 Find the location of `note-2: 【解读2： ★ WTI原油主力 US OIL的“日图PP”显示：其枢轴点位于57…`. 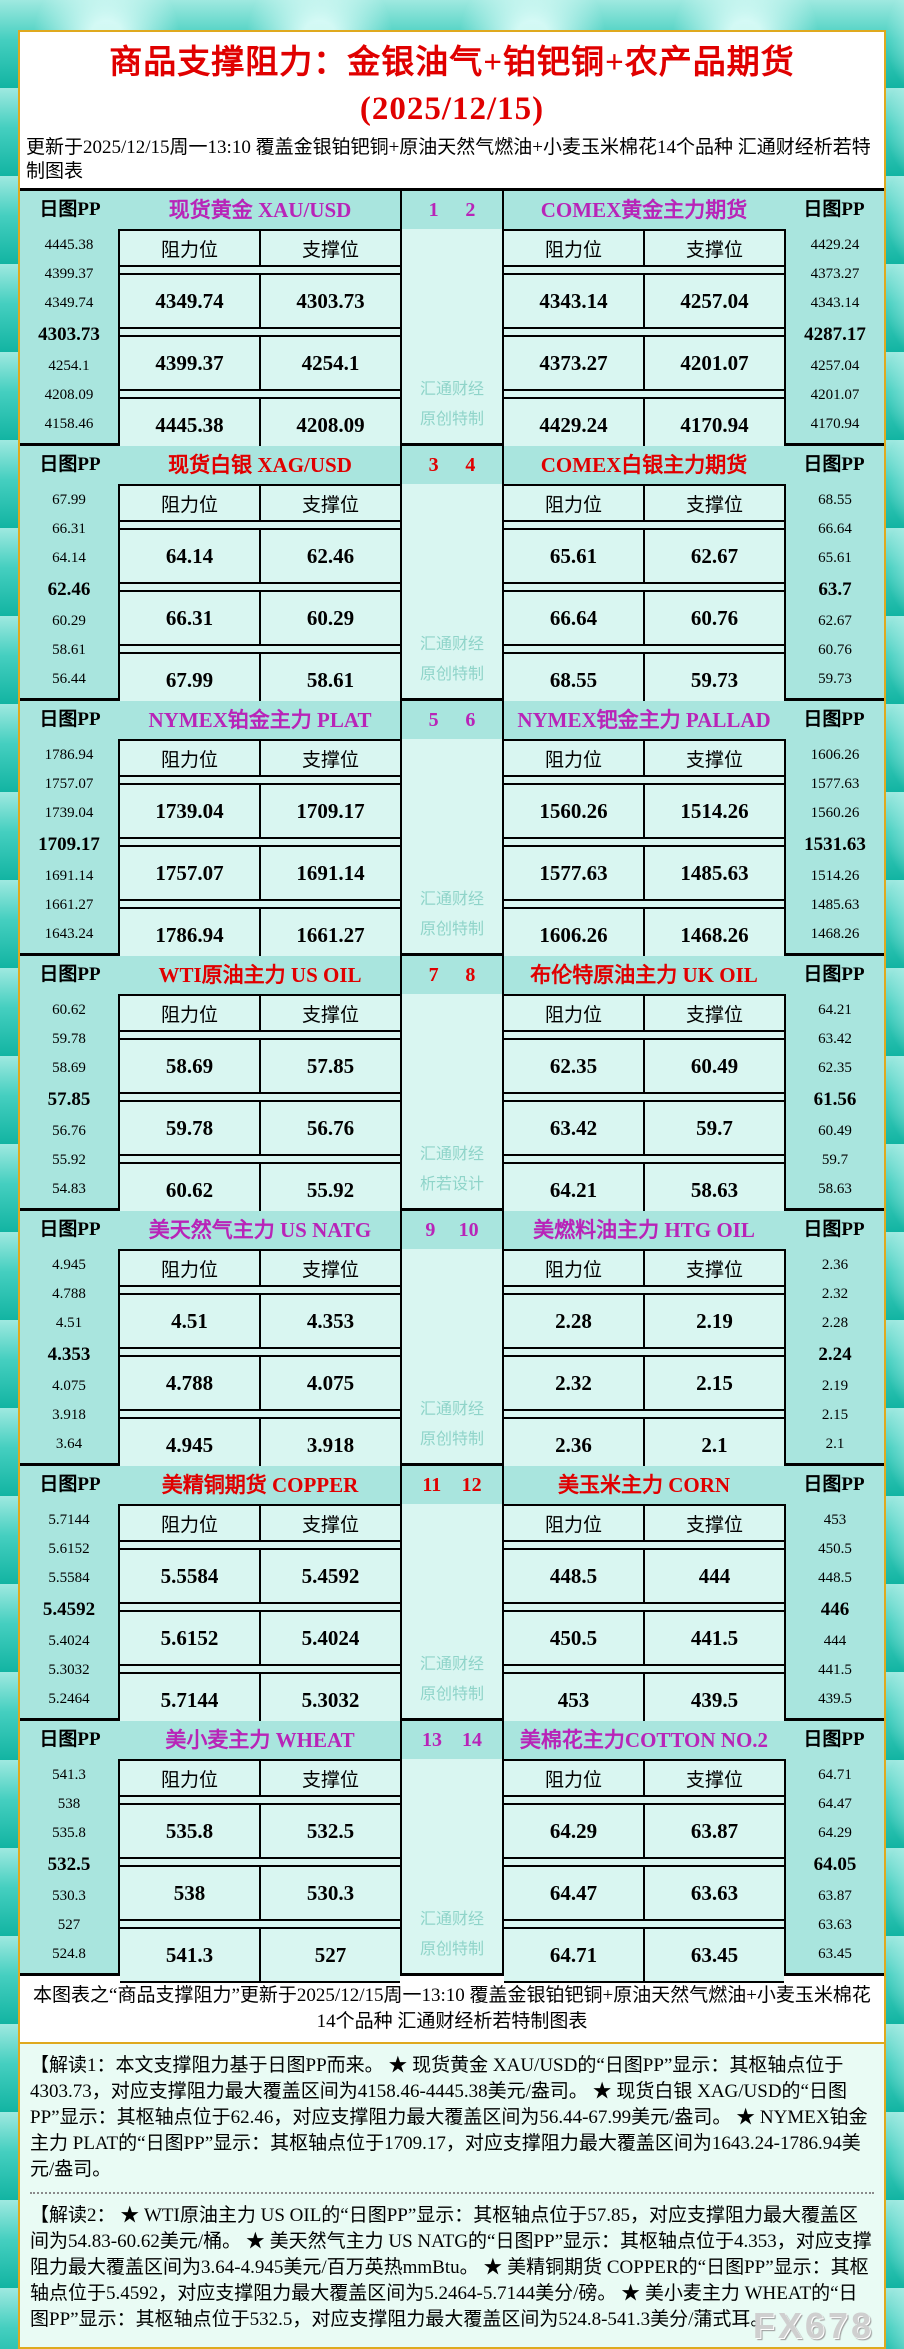

note-2: 【解读2： ★ WTI原油主力 US OIL的“日图PP”显示：其枢轴点位于57… is located at coordinates (451, 2267).